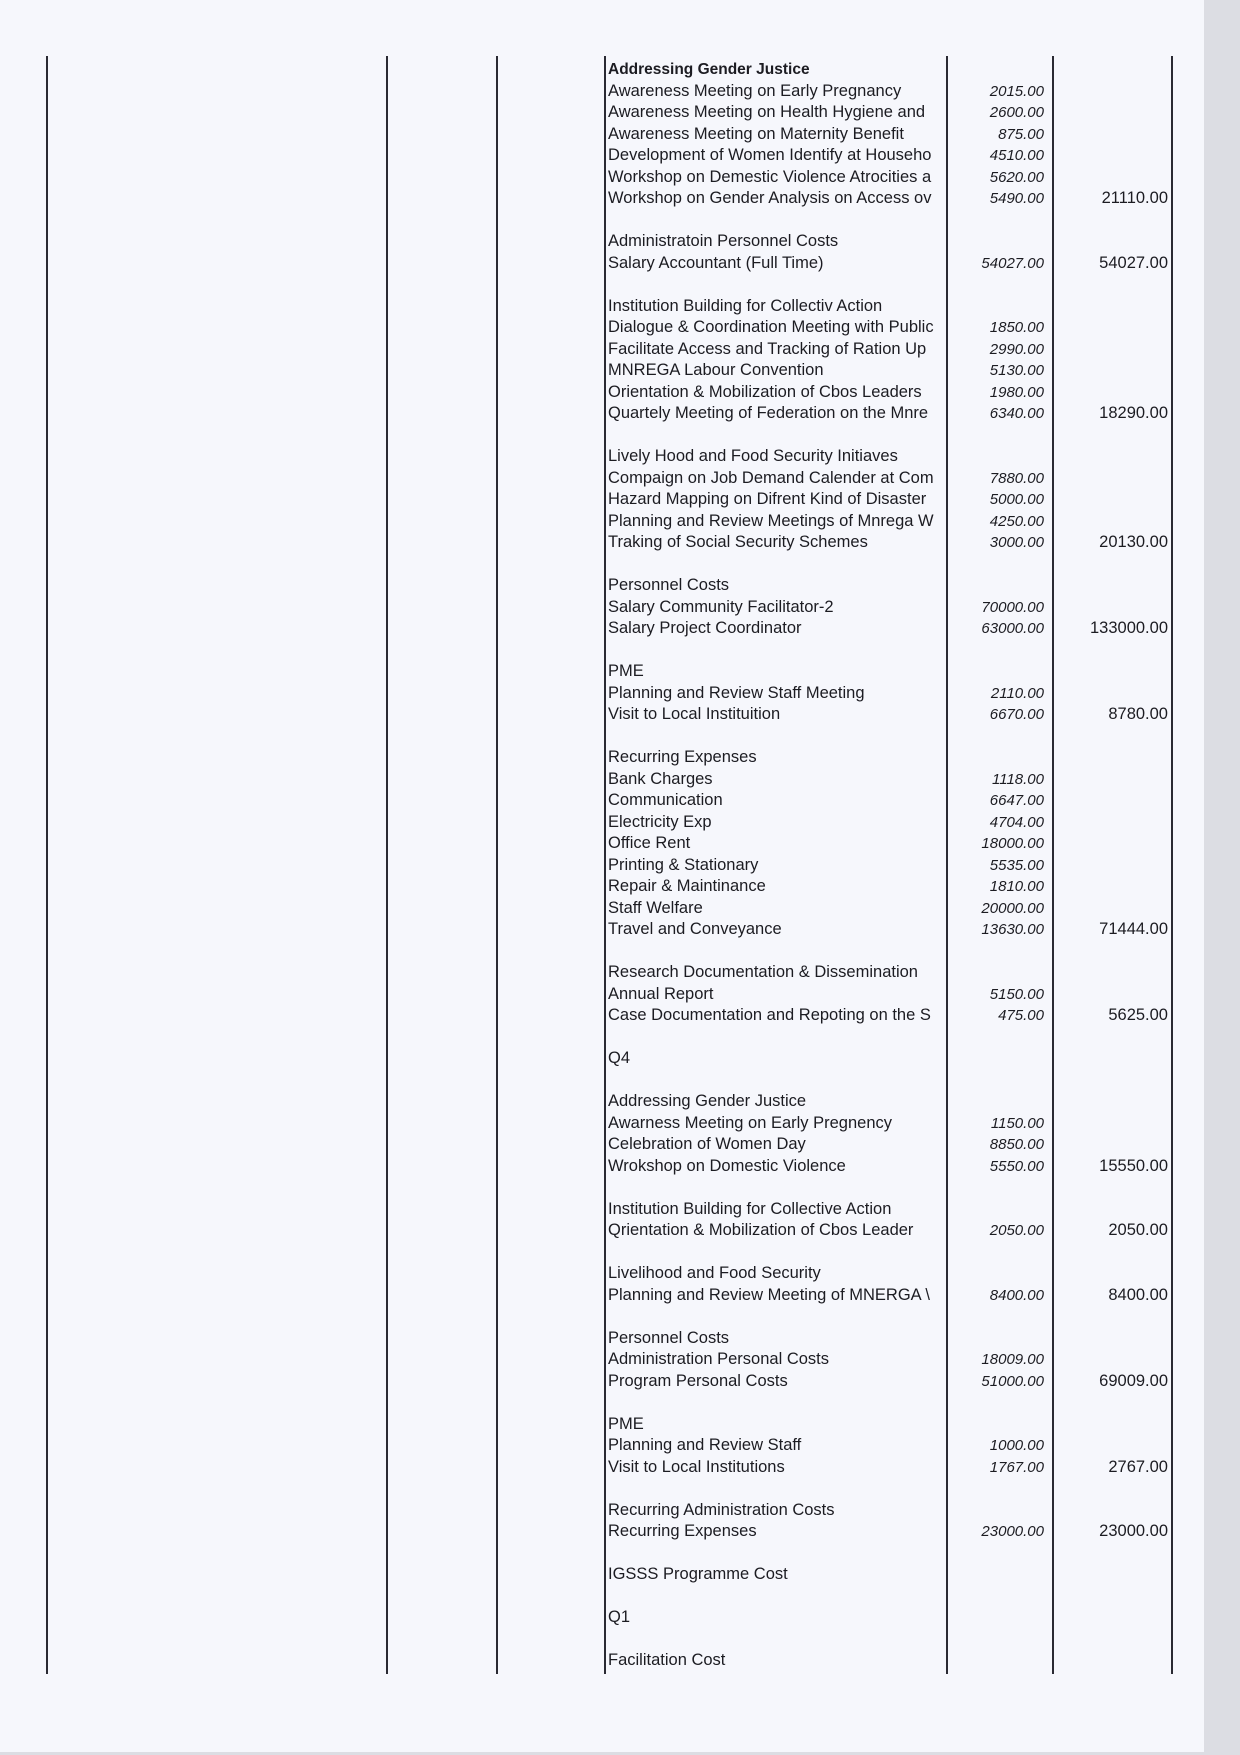 The height and width of the screenshot is (1755, 1240). Describe the element at coordinates (1016, 198) in the screenshot. I see `item-amount: 5490.00` at that location.